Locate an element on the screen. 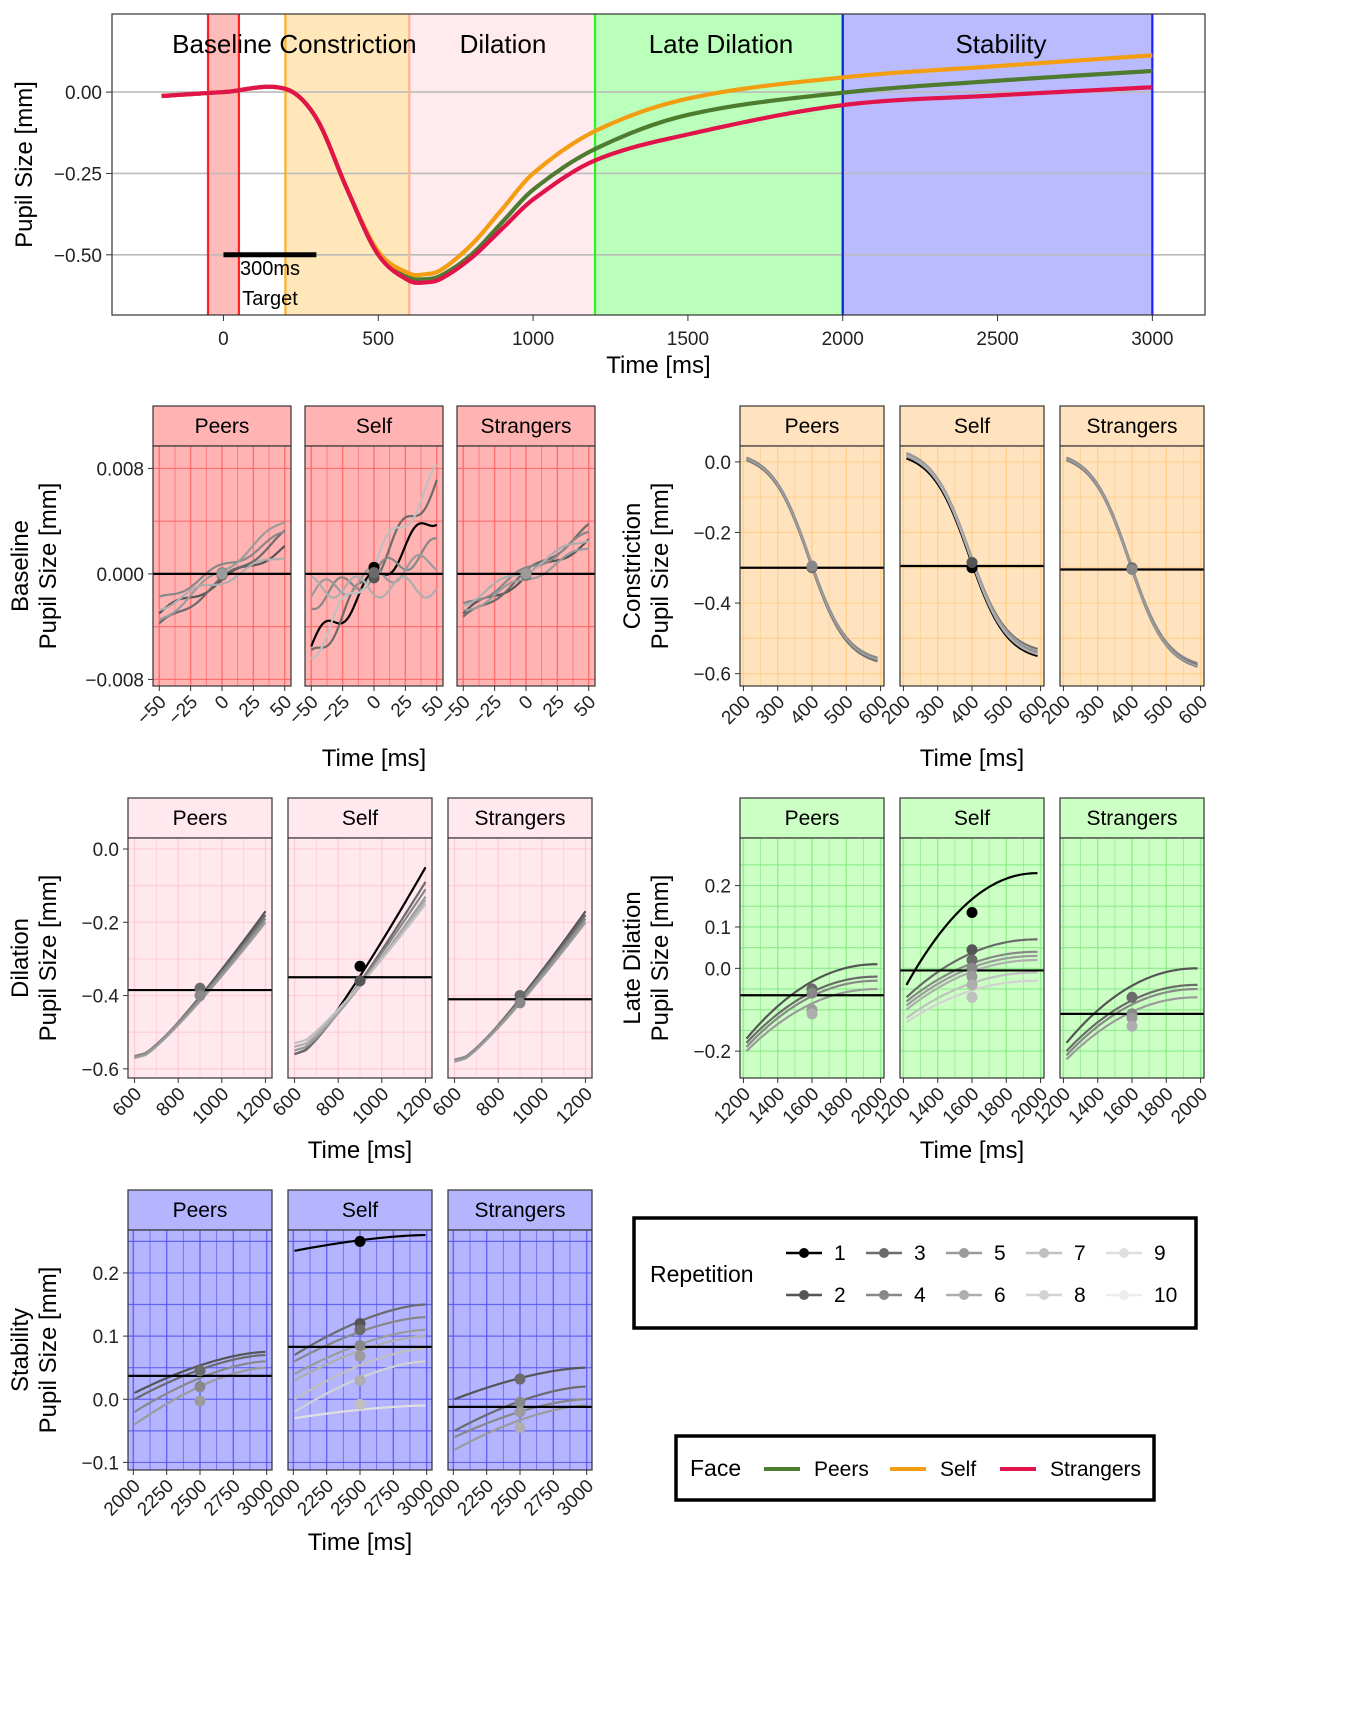  panel-frame is located at coordinates (360, 958).